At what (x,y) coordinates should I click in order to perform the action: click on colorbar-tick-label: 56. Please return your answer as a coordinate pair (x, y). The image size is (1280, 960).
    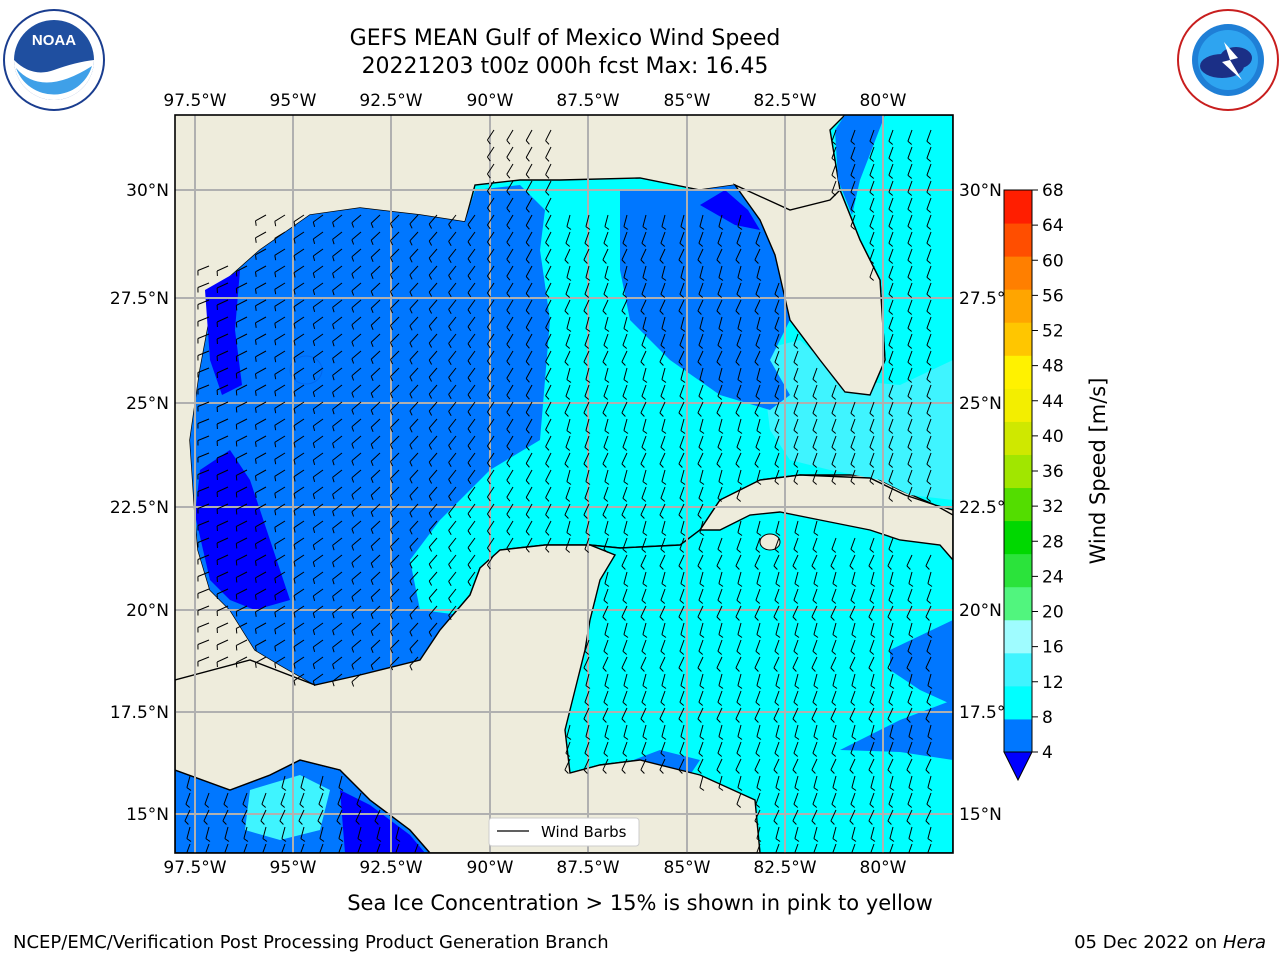
    Looking at the image, I should click on (1053, 296).